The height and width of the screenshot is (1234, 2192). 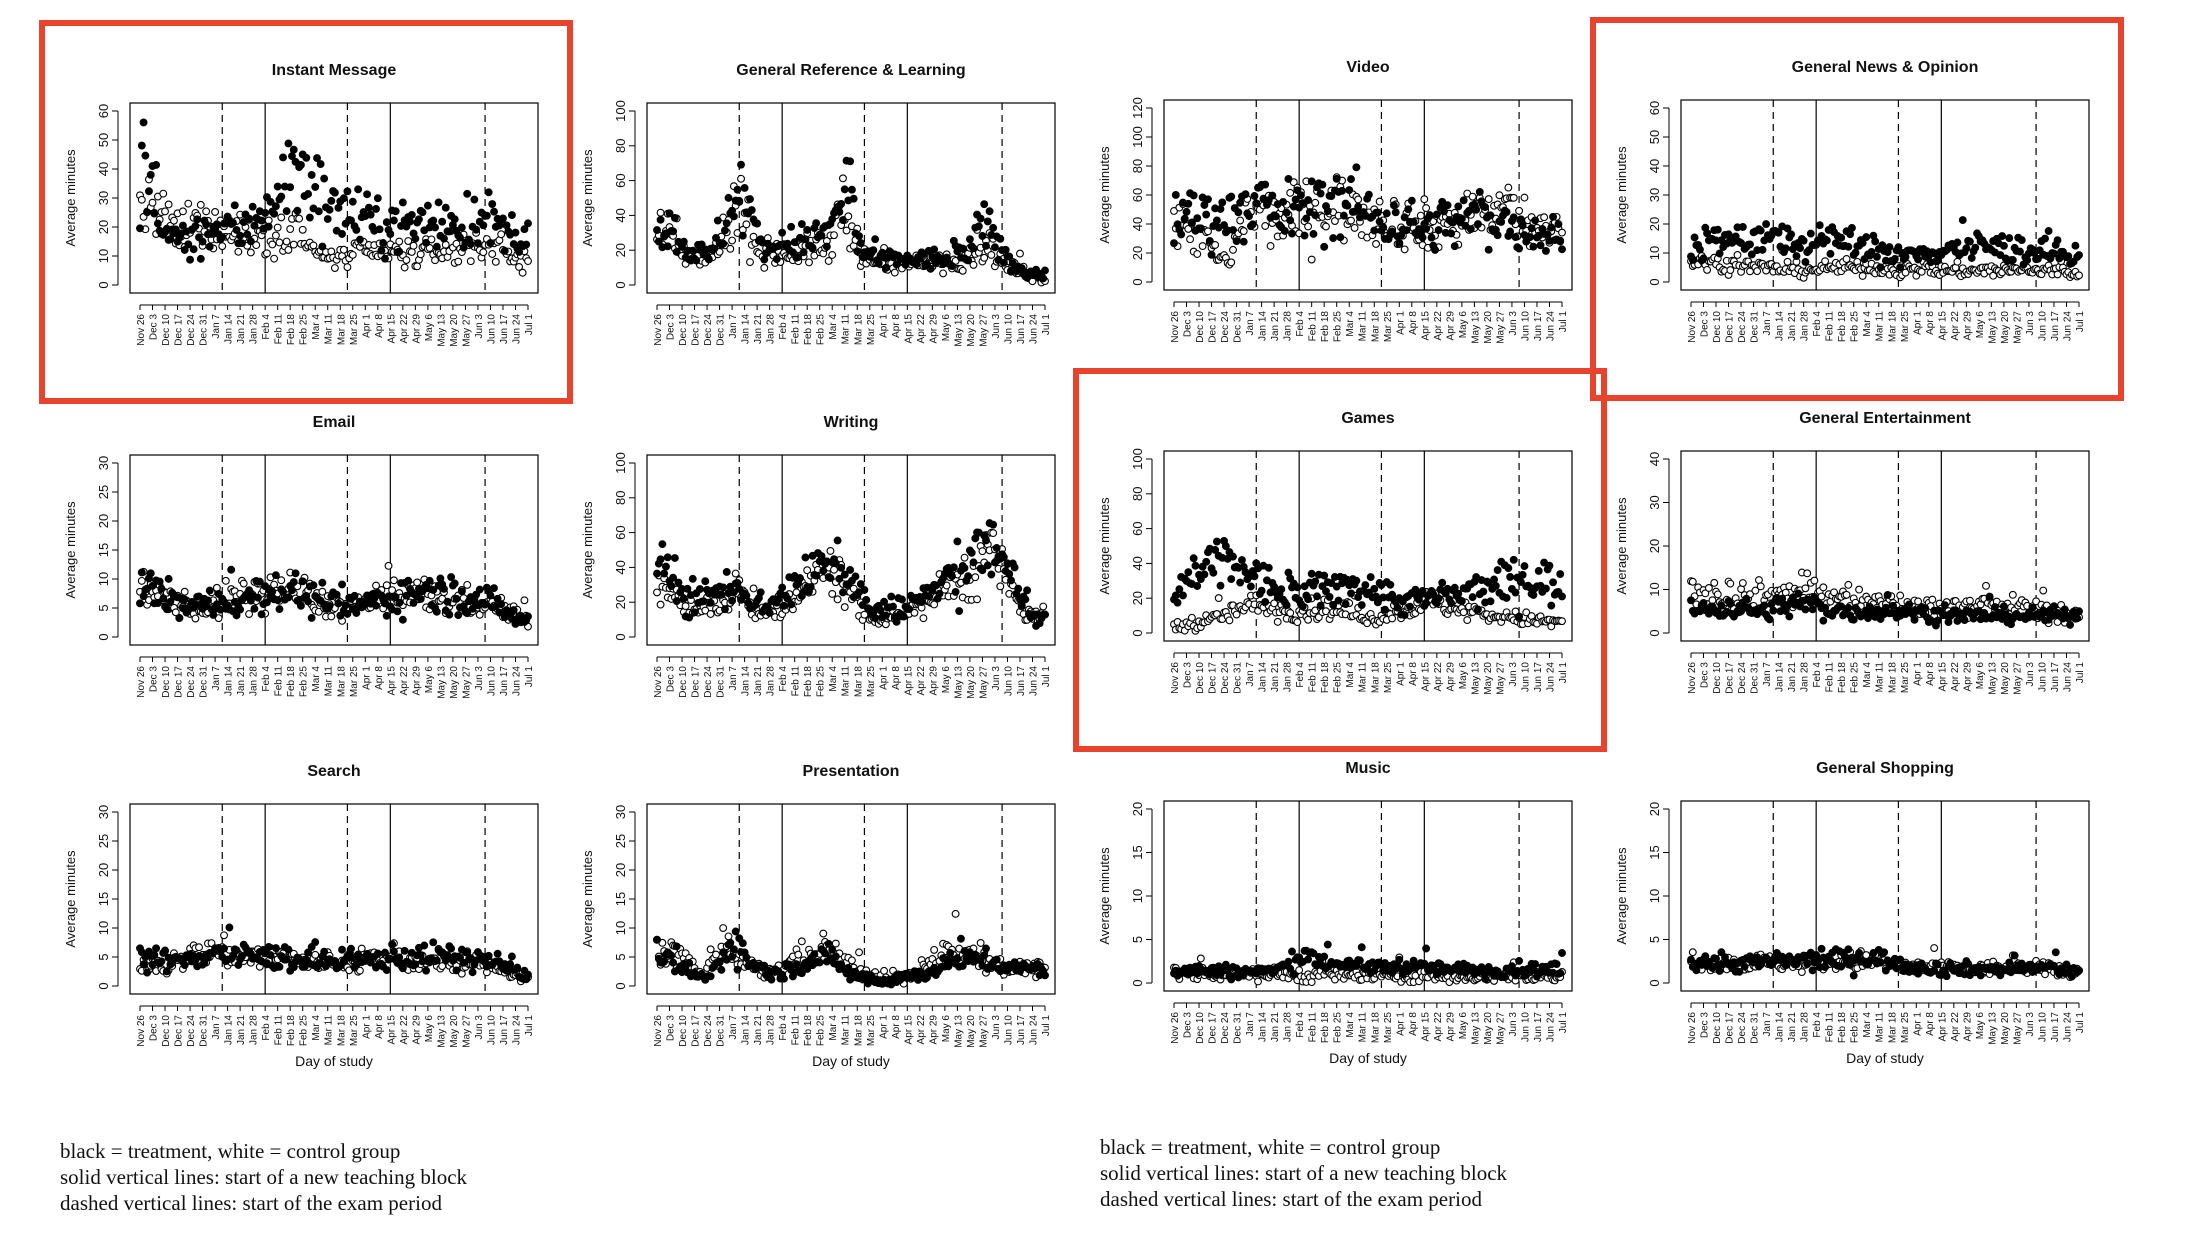 What do you see at coordinates (1021, 681) in the screenshot?
I see `x-tick-label: Jun 17` at bounding box center [1021, 681].